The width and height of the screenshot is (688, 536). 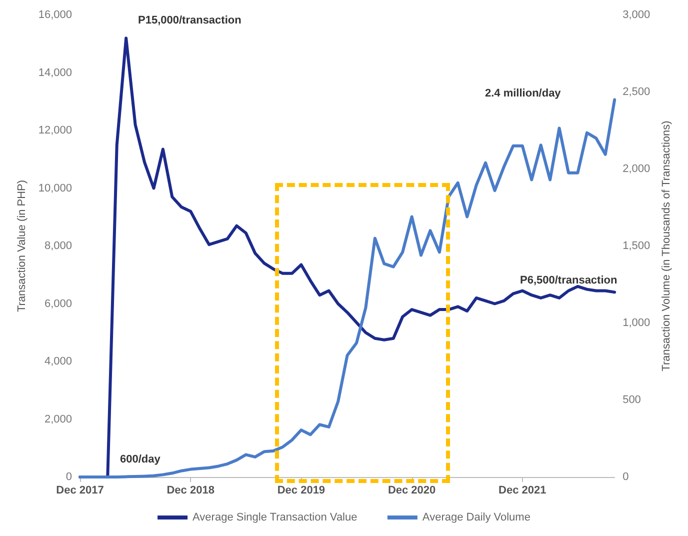 I want to click on x-tick-label: Dec 2021, so click(x=522, y=490).